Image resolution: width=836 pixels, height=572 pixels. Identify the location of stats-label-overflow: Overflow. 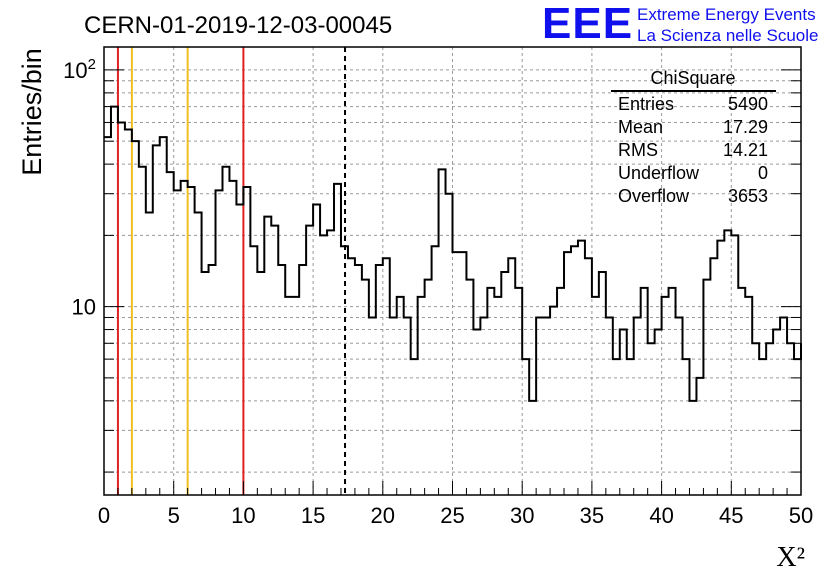
(654, 196).